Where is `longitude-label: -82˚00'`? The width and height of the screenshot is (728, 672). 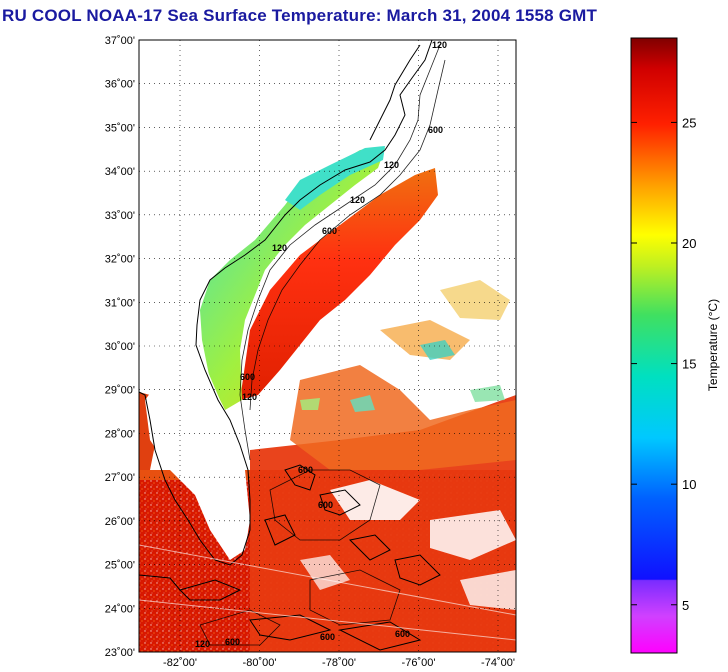 longitude-label: -82˚00' is located at coordinates (180, 663).